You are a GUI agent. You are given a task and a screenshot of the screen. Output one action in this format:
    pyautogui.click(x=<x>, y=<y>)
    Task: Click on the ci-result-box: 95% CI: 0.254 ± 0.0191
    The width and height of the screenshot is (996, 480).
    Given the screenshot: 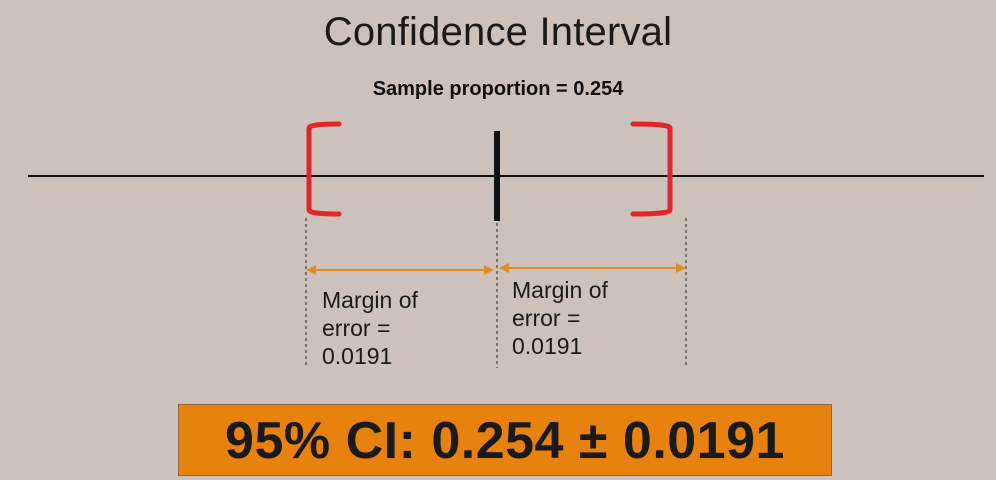 What is the action you would take?
    pyautogui.click(x=505, y=440)
    